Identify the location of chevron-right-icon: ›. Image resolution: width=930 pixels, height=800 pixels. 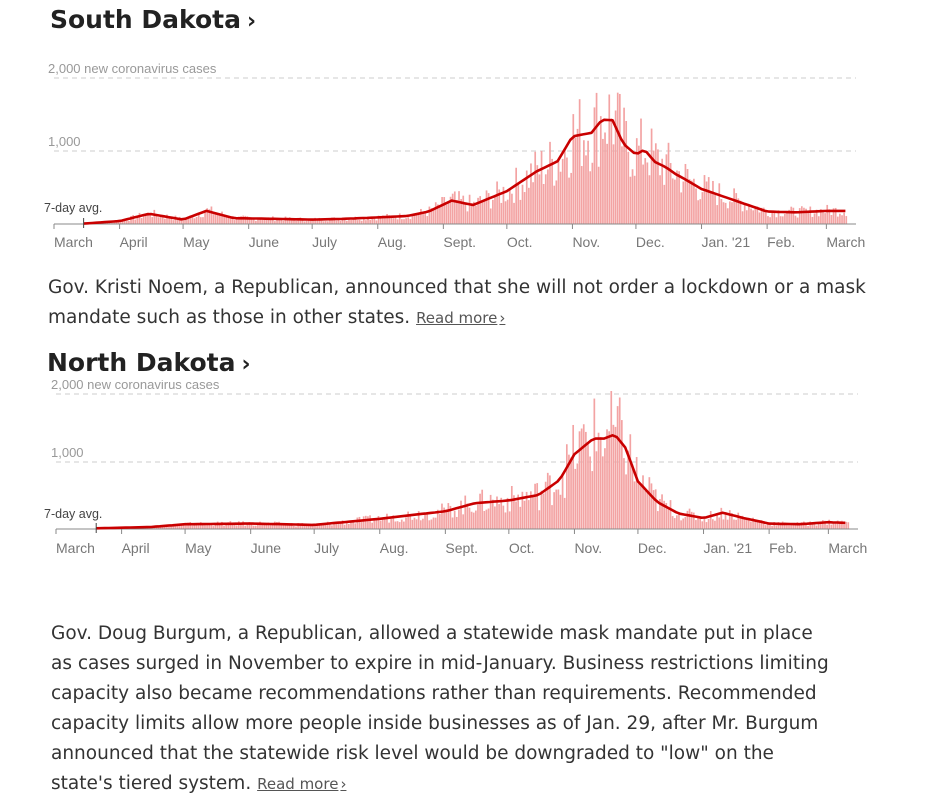
(502, 318).